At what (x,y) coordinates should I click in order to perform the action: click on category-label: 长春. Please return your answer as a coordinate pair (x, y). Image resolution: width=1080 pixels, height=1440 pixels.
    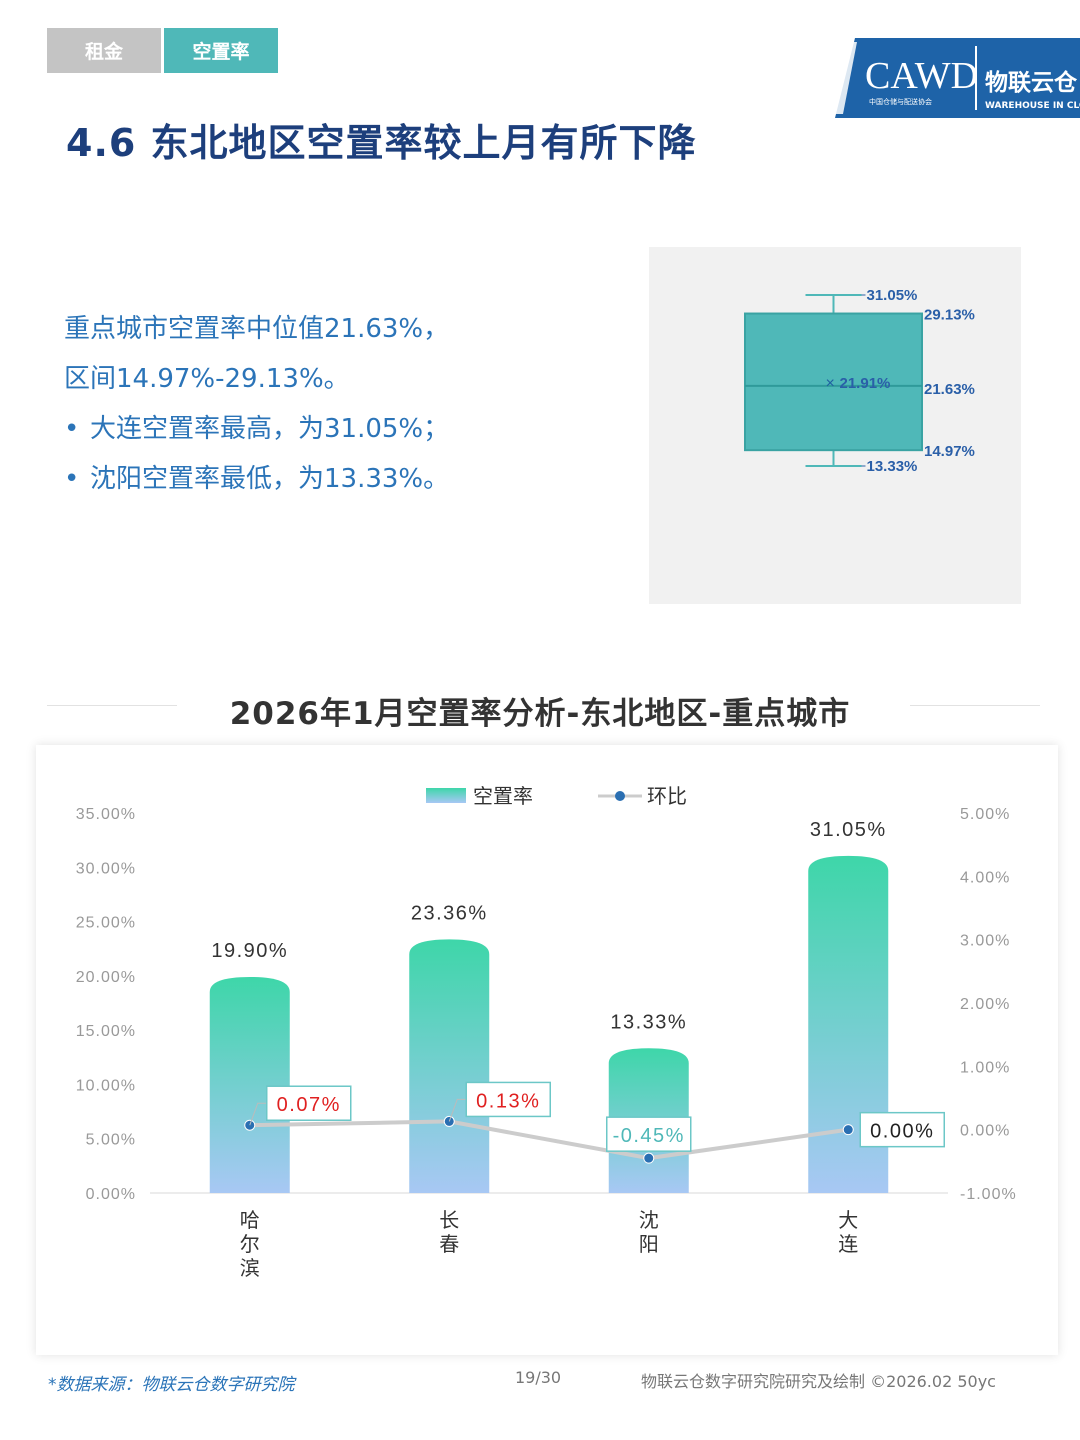
    Looking at the image, I should click on (449, 1232).